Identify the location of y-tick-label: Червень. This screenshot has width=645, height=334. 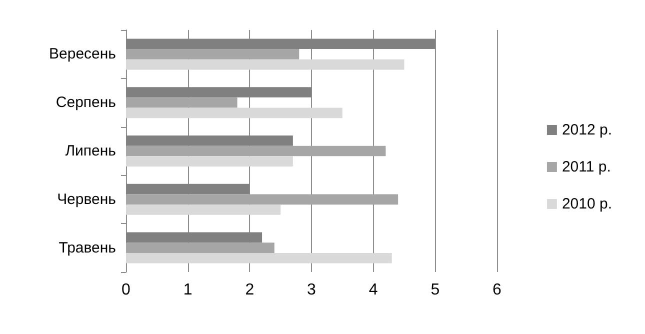
(86, 199).